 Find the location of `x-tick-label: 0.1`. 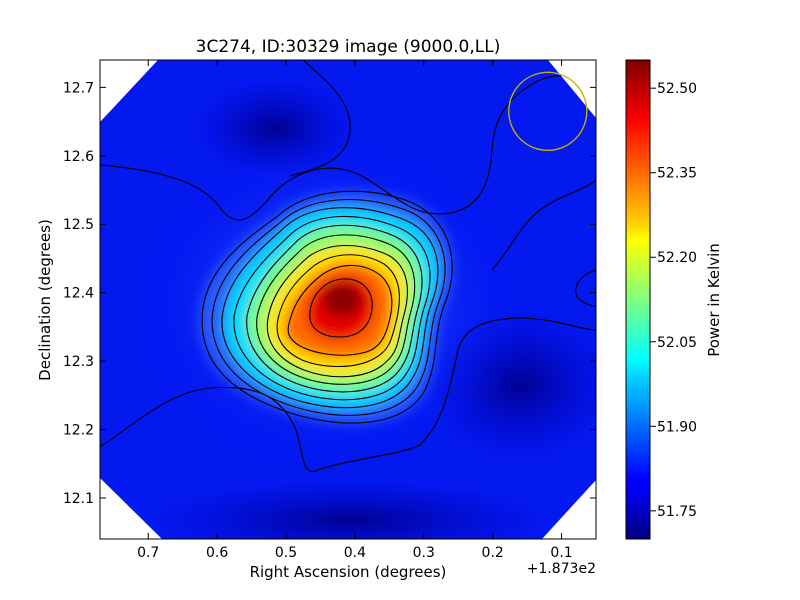

x-tick-label: 0.1 is located at coordinates (561, 553).